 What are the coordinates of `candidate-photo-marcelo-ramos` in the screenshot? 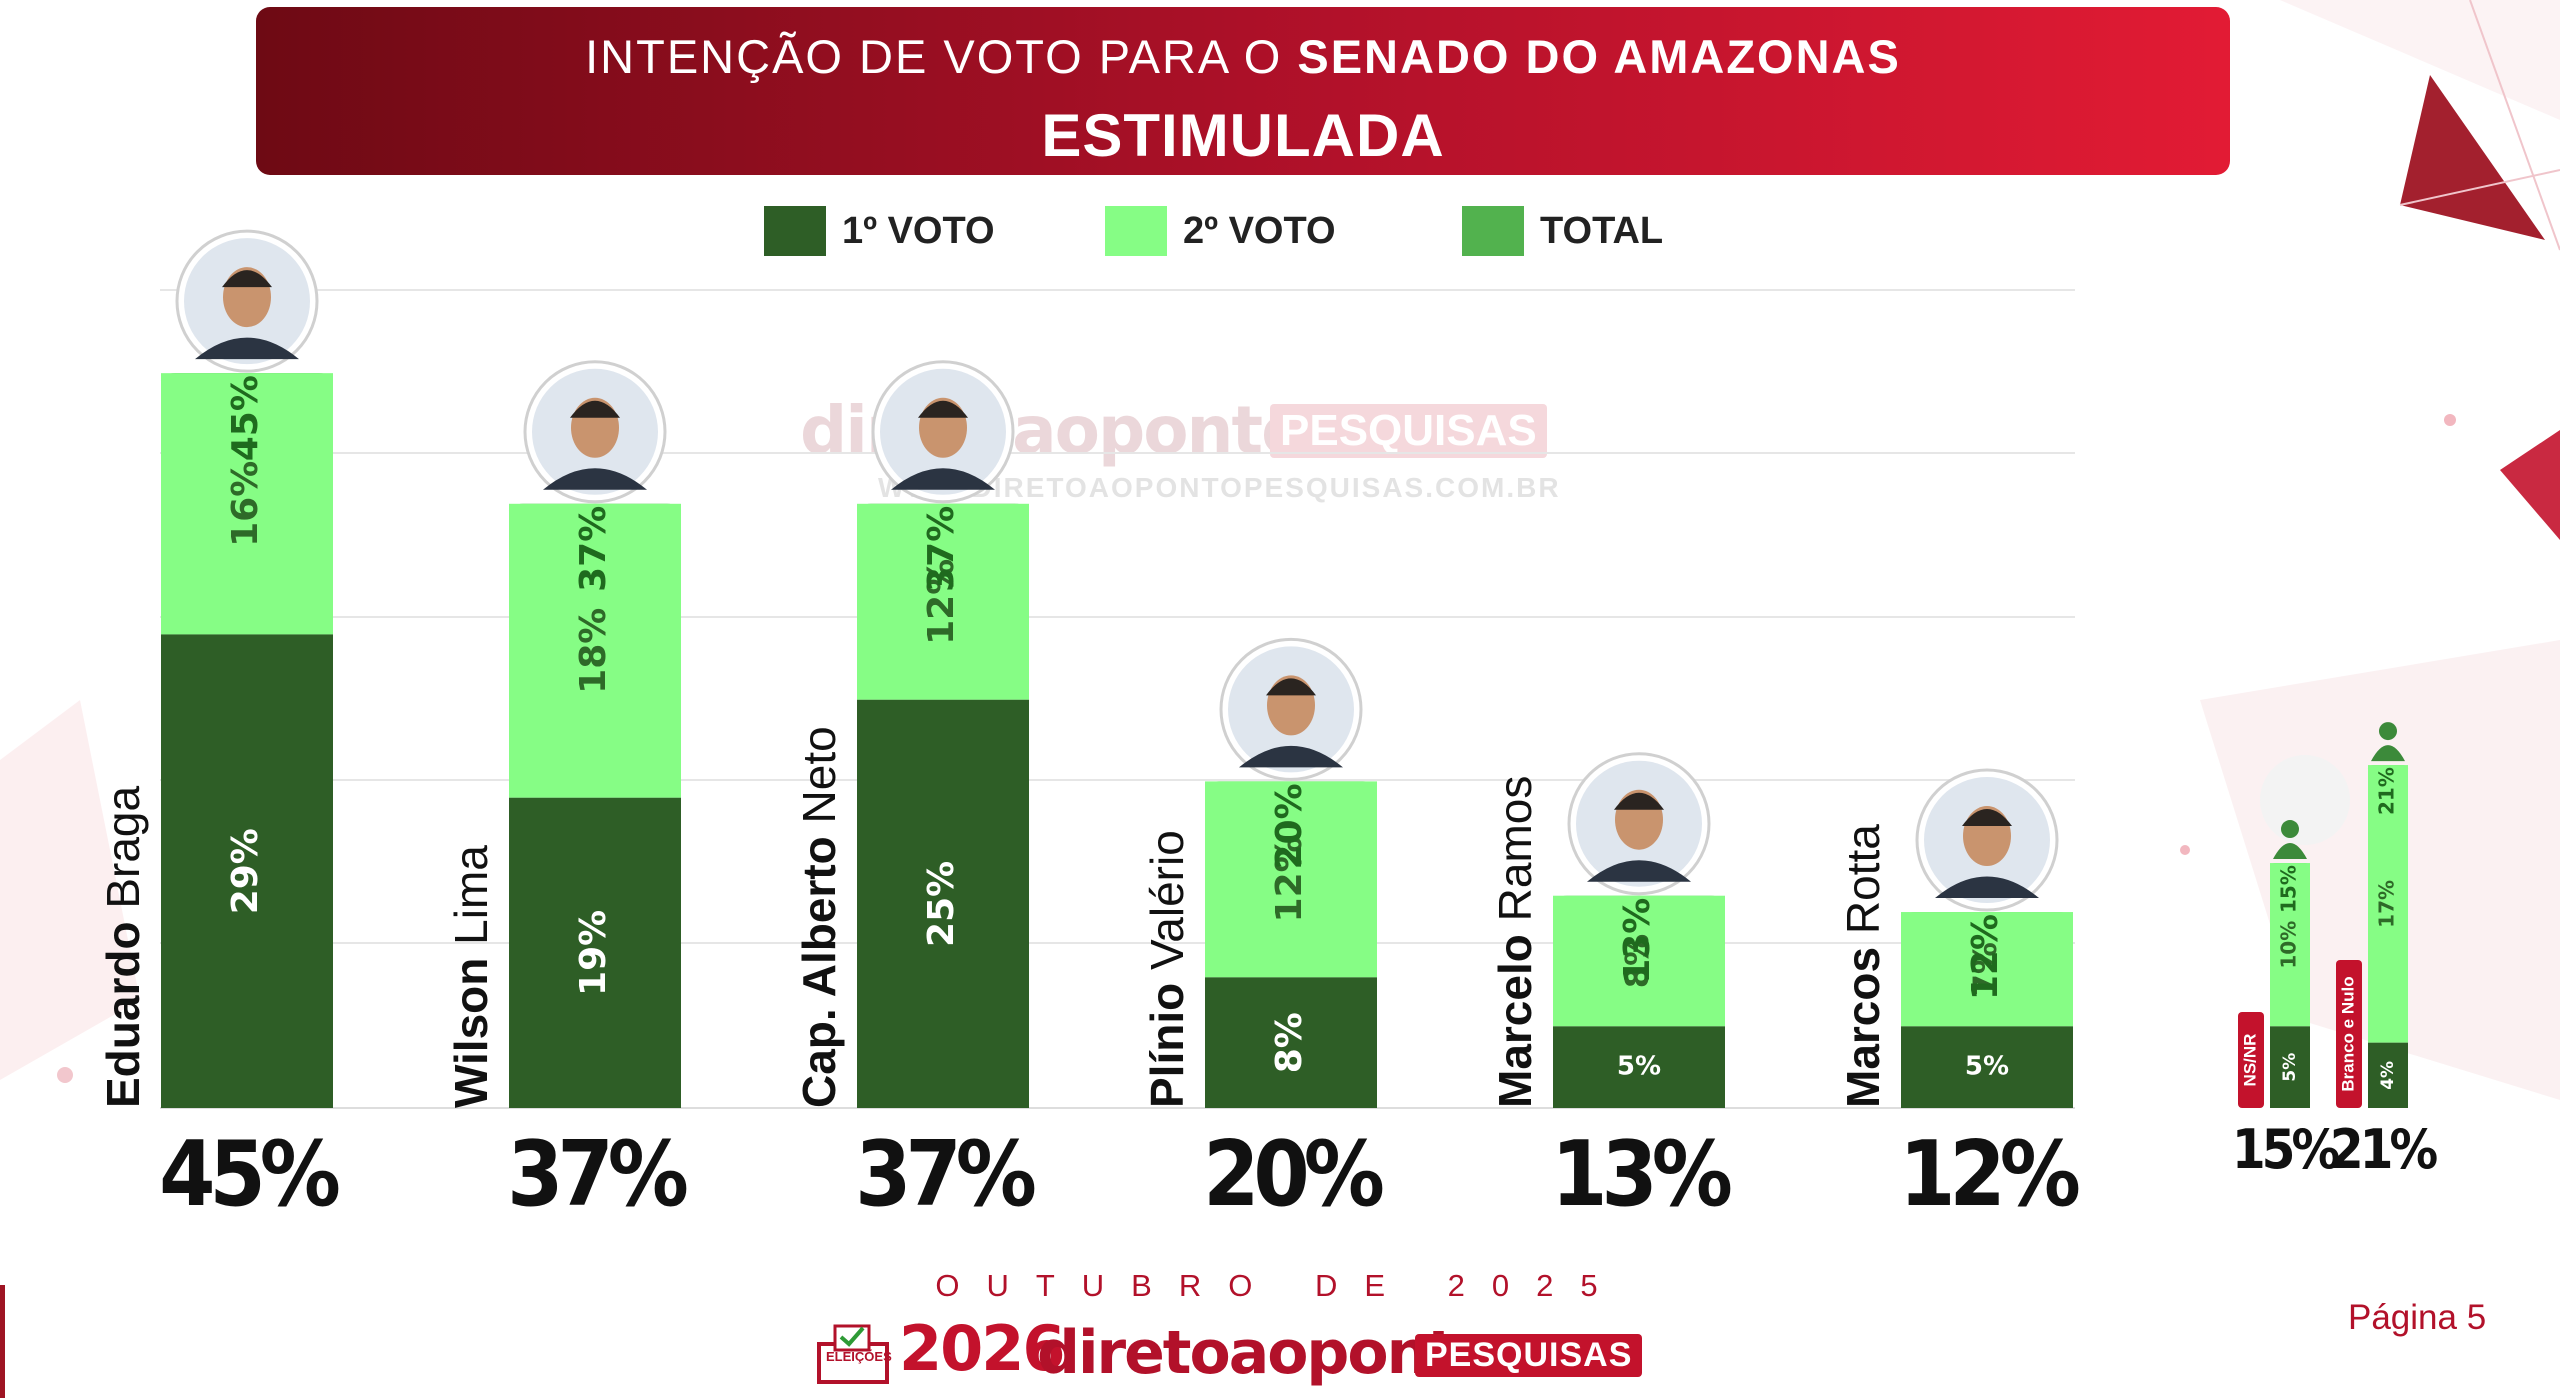 It's located at (1639, 824).